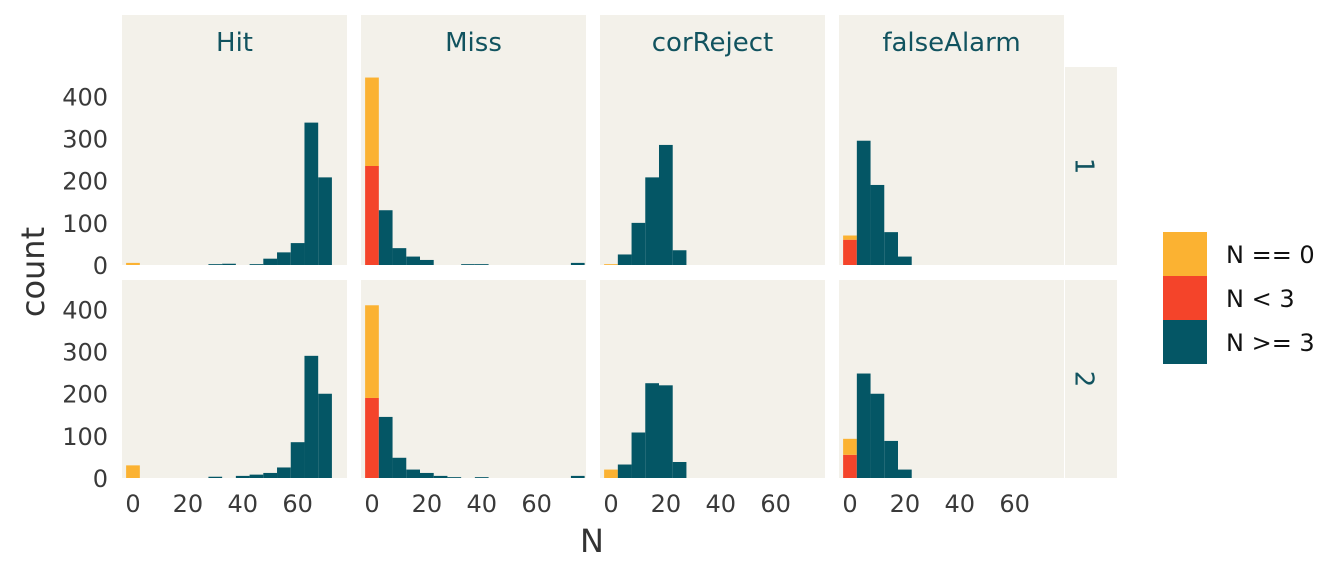  What do you see at coordinates (624, 259) in the screenshot?
I see `bar-corReject-1-bin5-N >= 3` at bounding box center [624, 259].